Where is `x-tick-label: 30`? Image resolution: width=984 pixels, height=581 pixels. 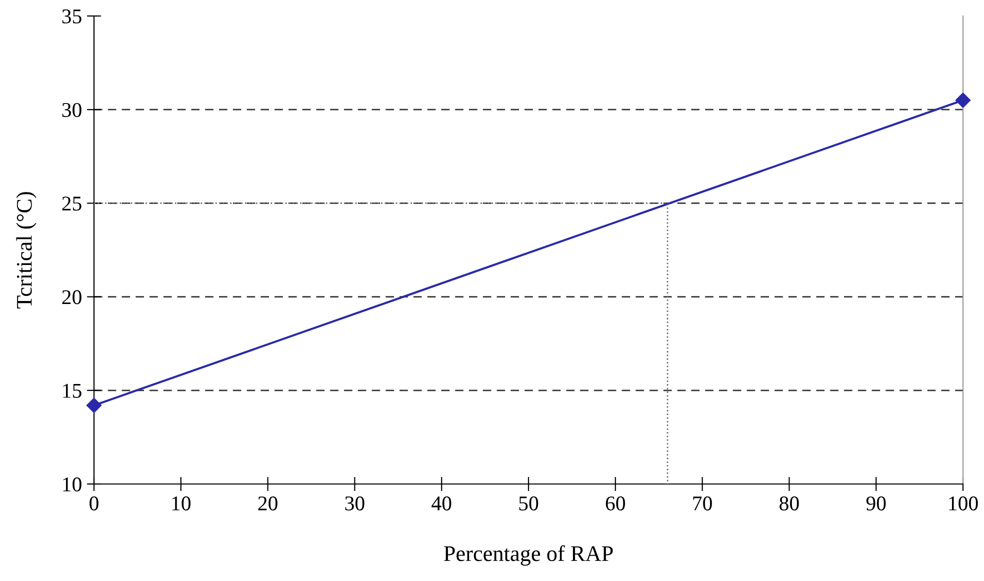 x-tick-label: 30 is located at coordinates (354, 503).